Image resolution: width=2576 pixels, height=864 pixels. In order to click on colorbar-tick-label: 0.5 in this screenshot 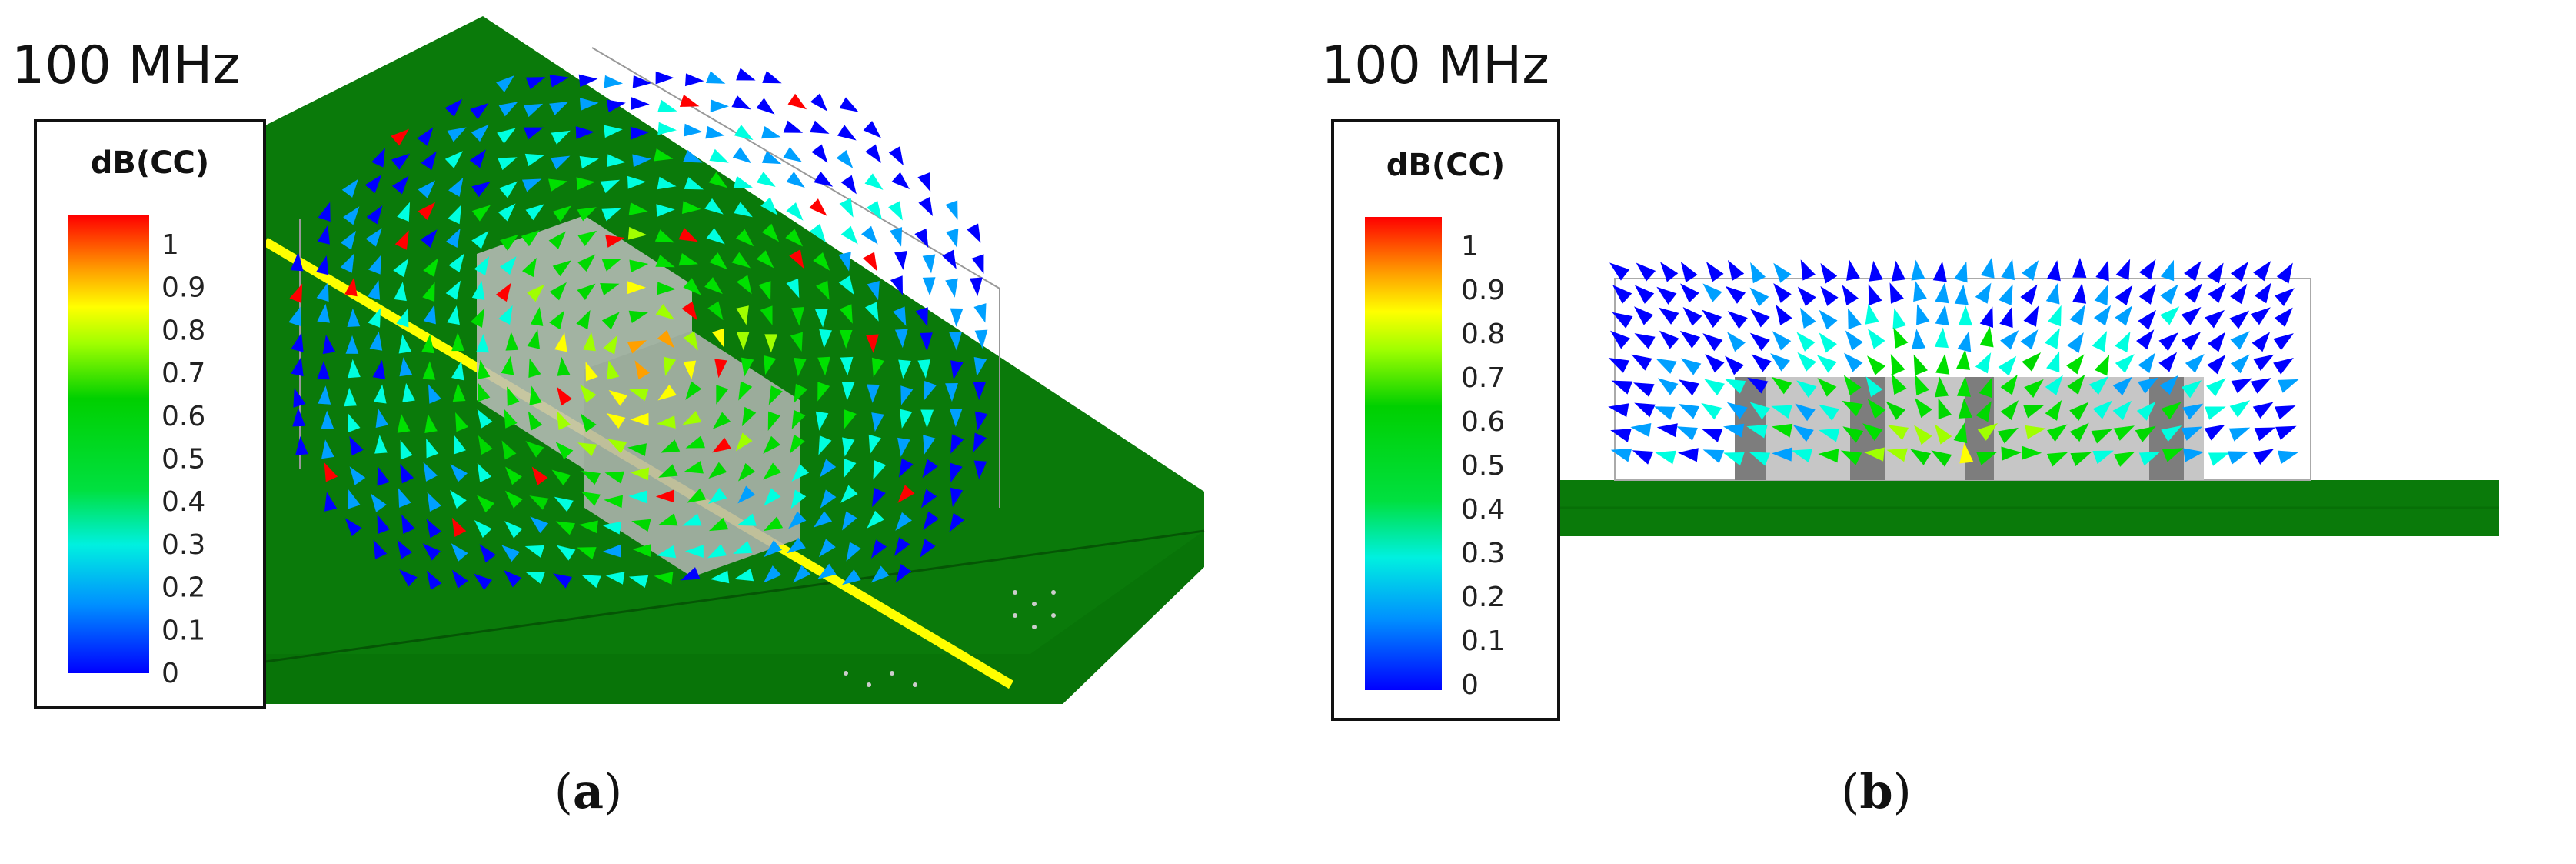, I will do `click(183, 460)`.